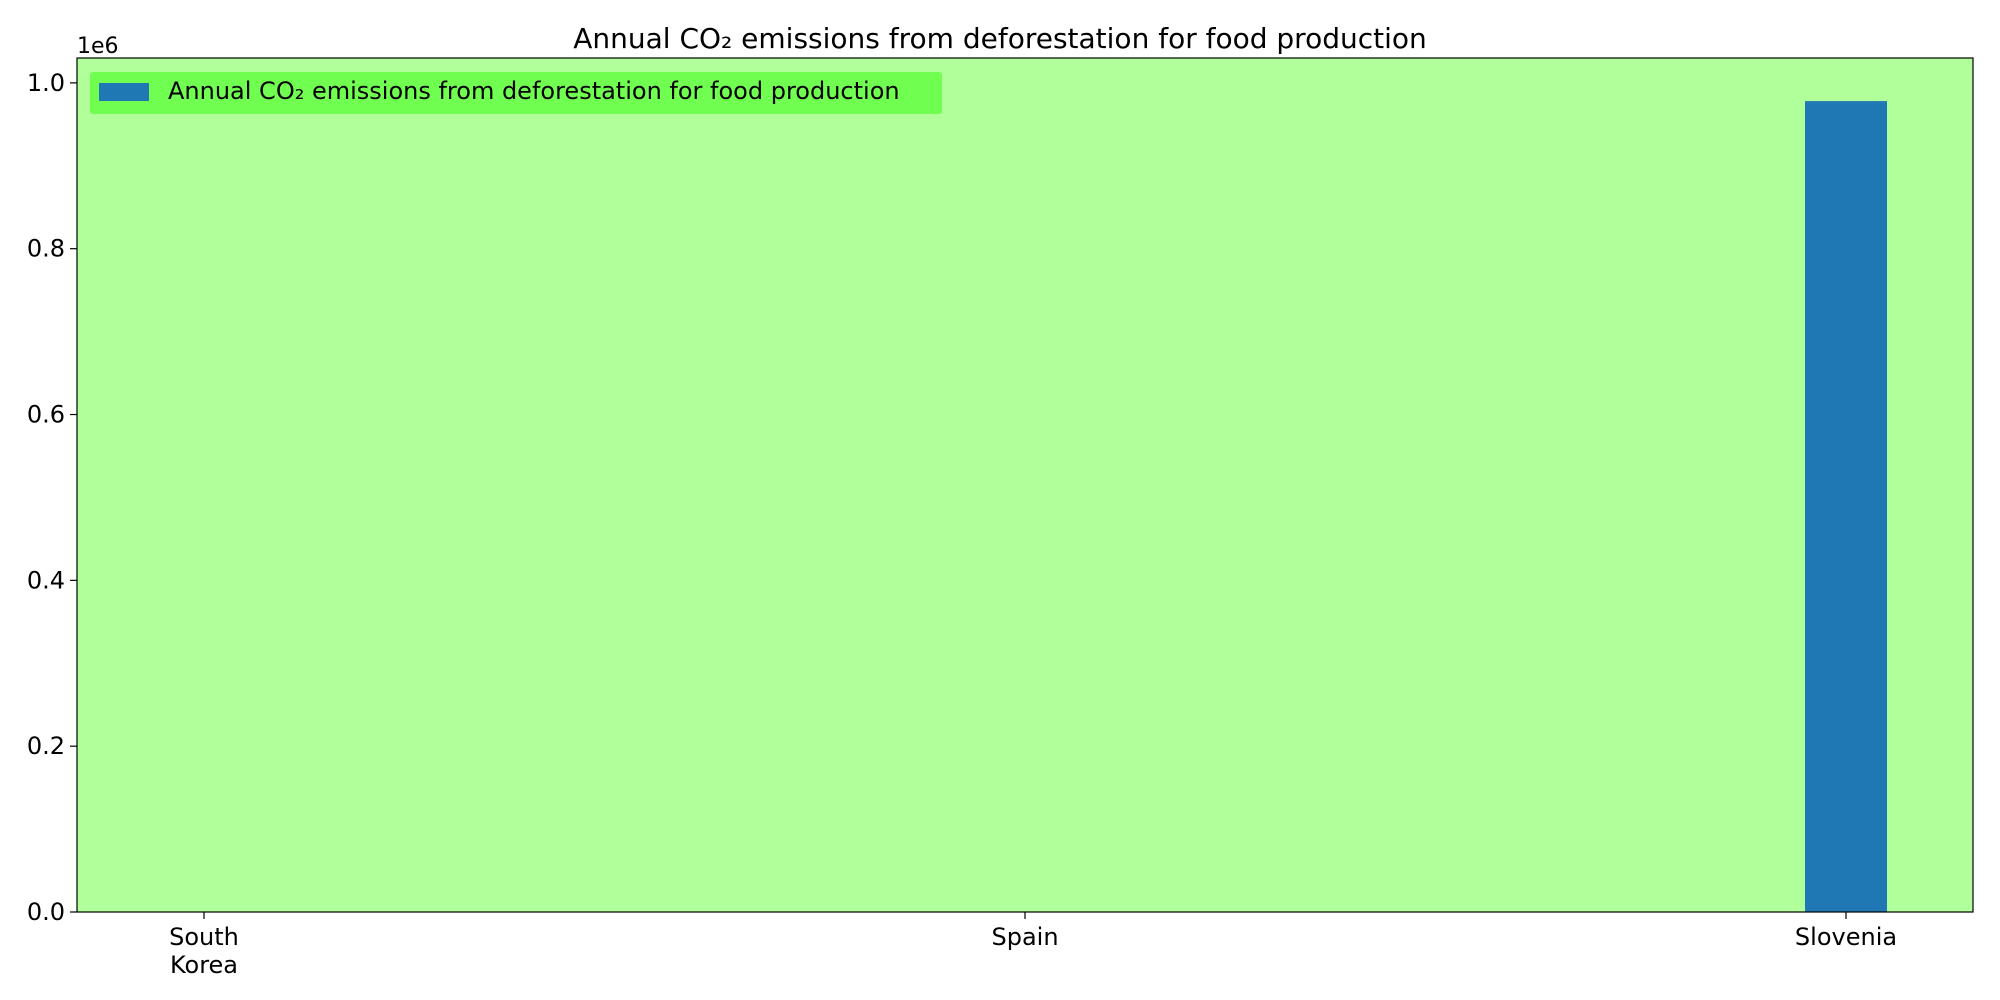 Image resolution: width=2000 pixels, height=1000 pixels. I want to click on x-tick-label-line: Spain, so click(1024, 937).